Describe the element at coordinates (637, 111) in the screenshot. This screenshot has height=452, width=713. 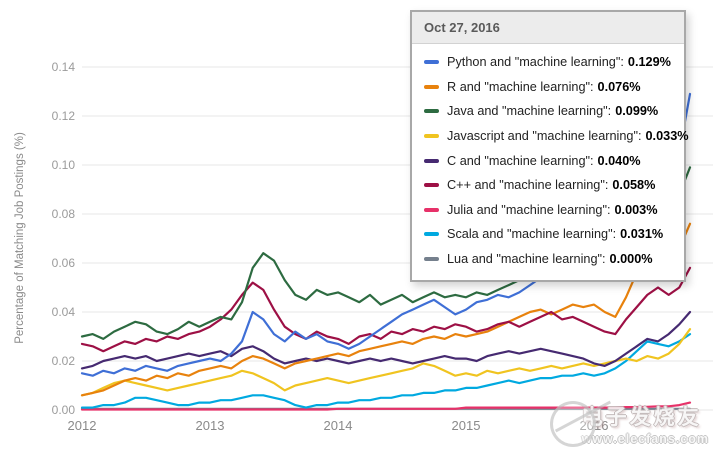
I see `tooltip-series-value: 0.099%` at that location.